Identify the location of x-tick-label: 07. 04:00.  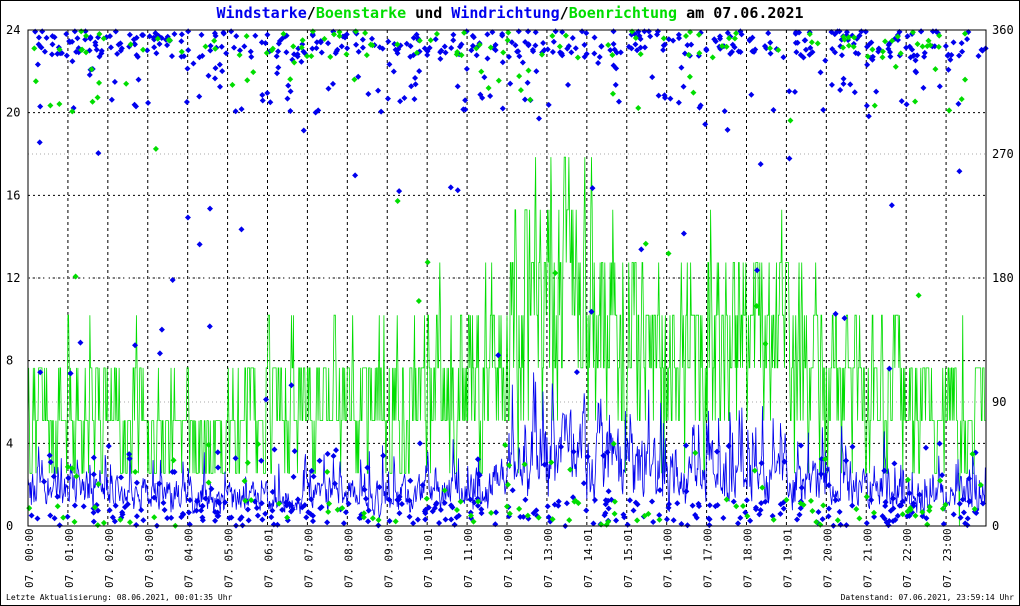
(189, 558).